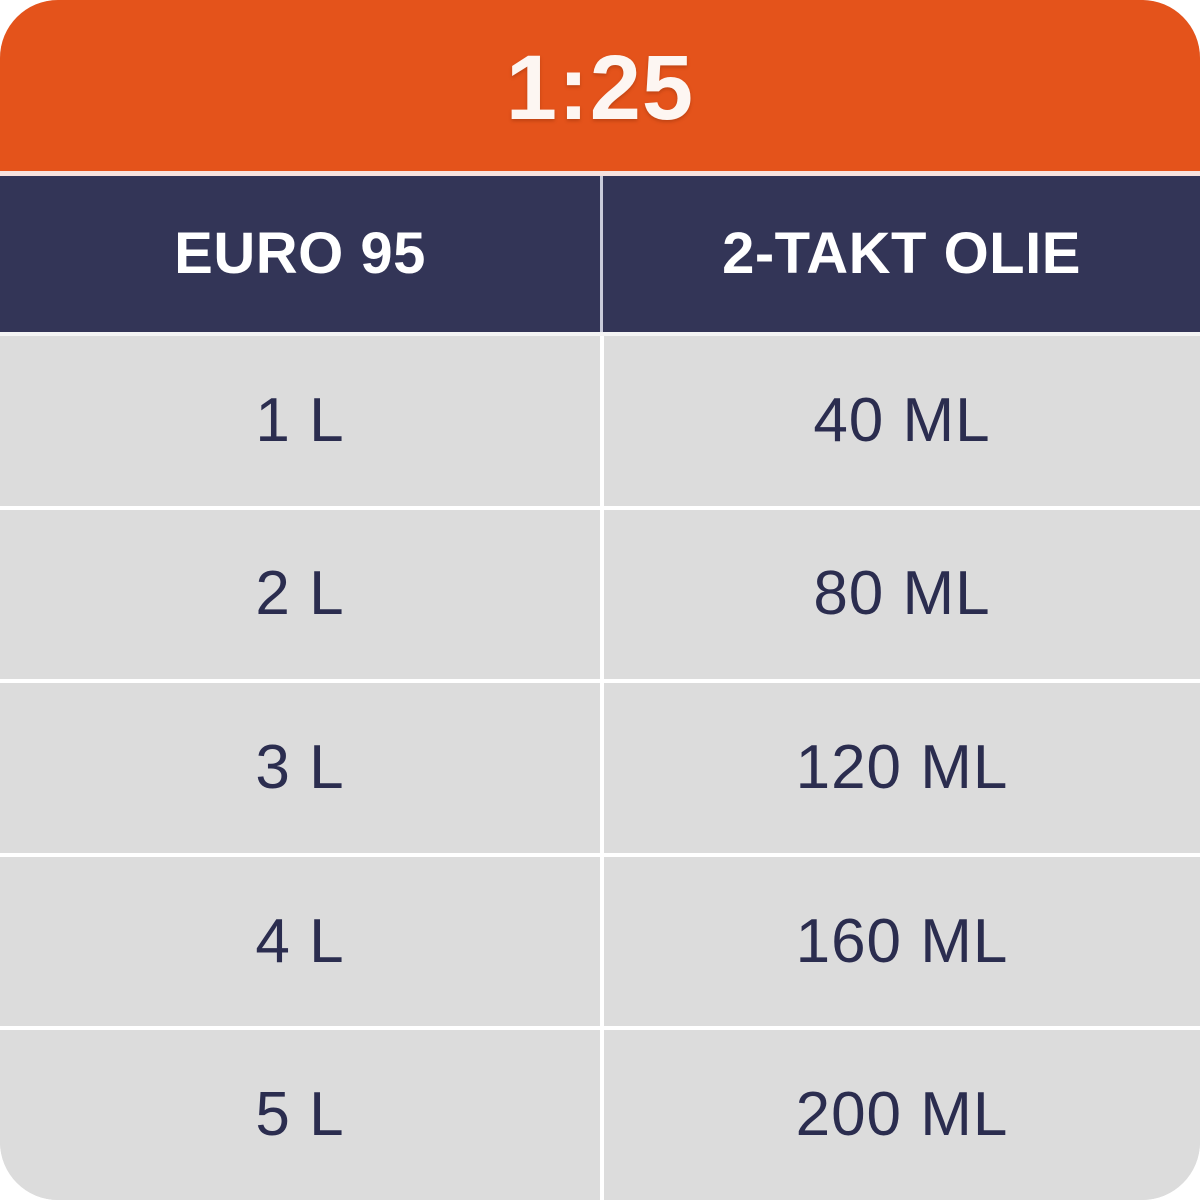 The image size is (1200, 1200). I want to click on table-row: 2 L 80 ML, so click(600, 592).